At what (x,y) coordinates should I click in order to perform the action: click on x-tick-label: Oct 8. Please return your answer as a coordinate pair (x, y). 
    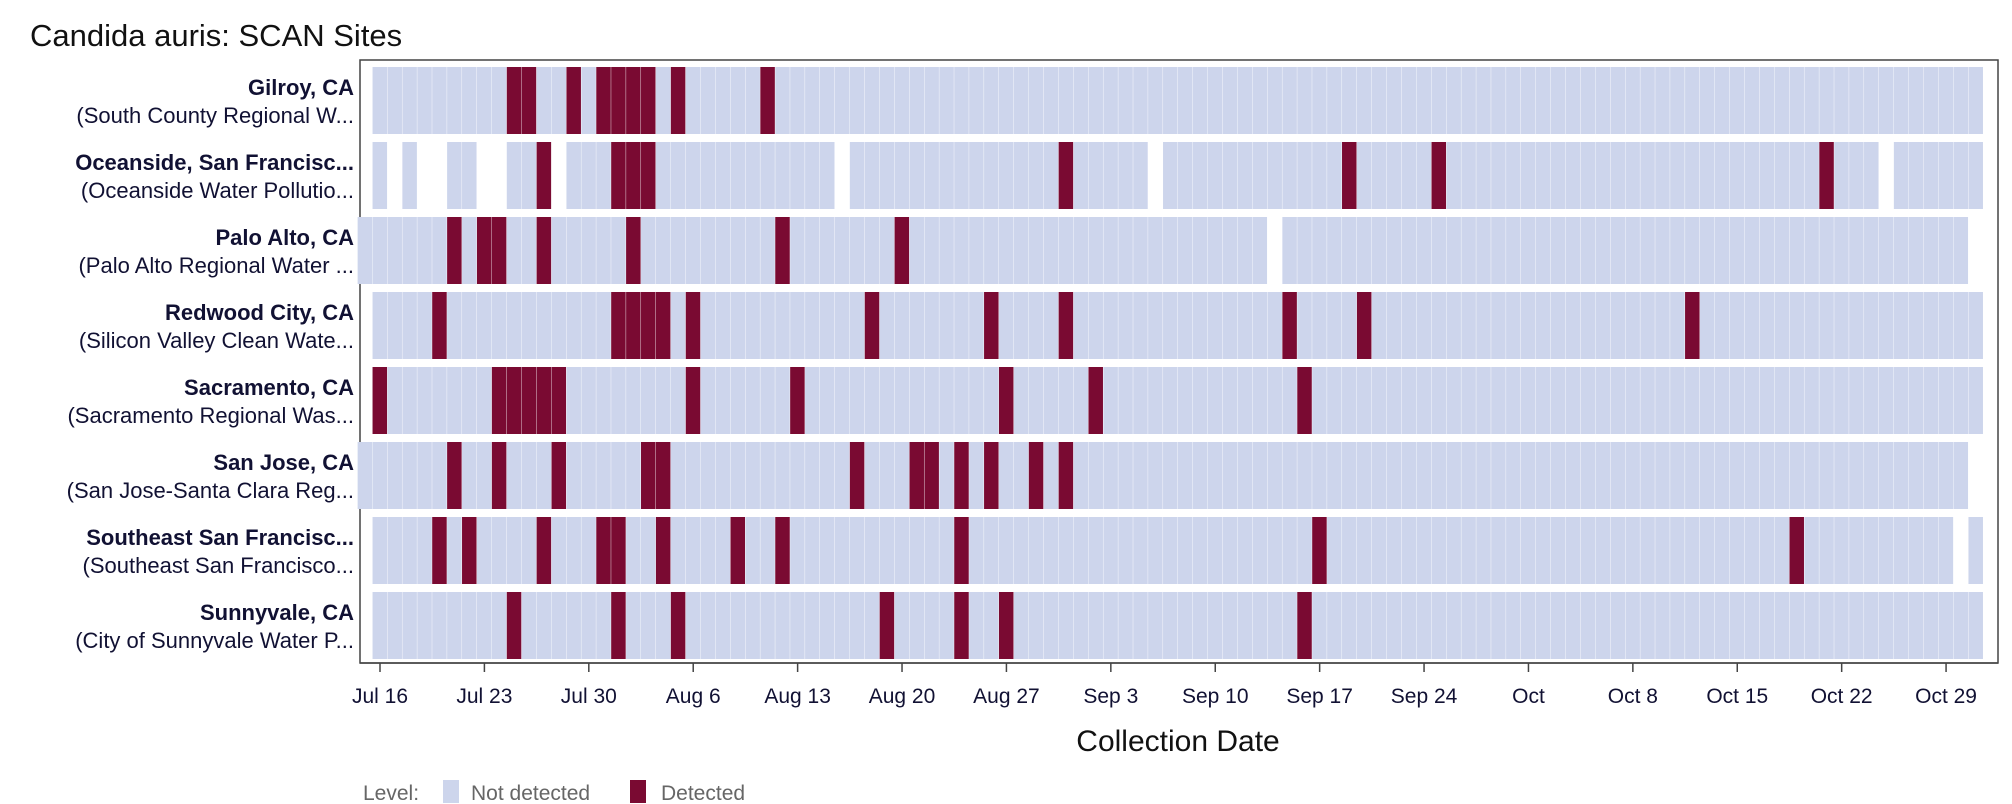
    Looking at the image, I should click on (1633, 696).